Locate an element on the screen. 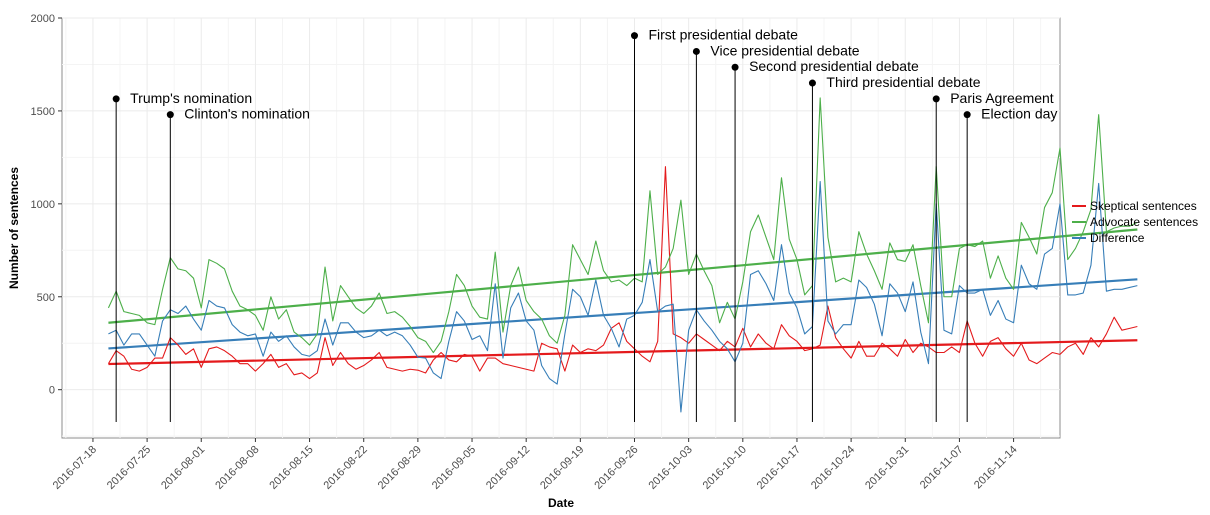 The height and width of the screenshot is (515, 1210). x-tick-label: 2016-08-15 is located at coordinates (291, 468).